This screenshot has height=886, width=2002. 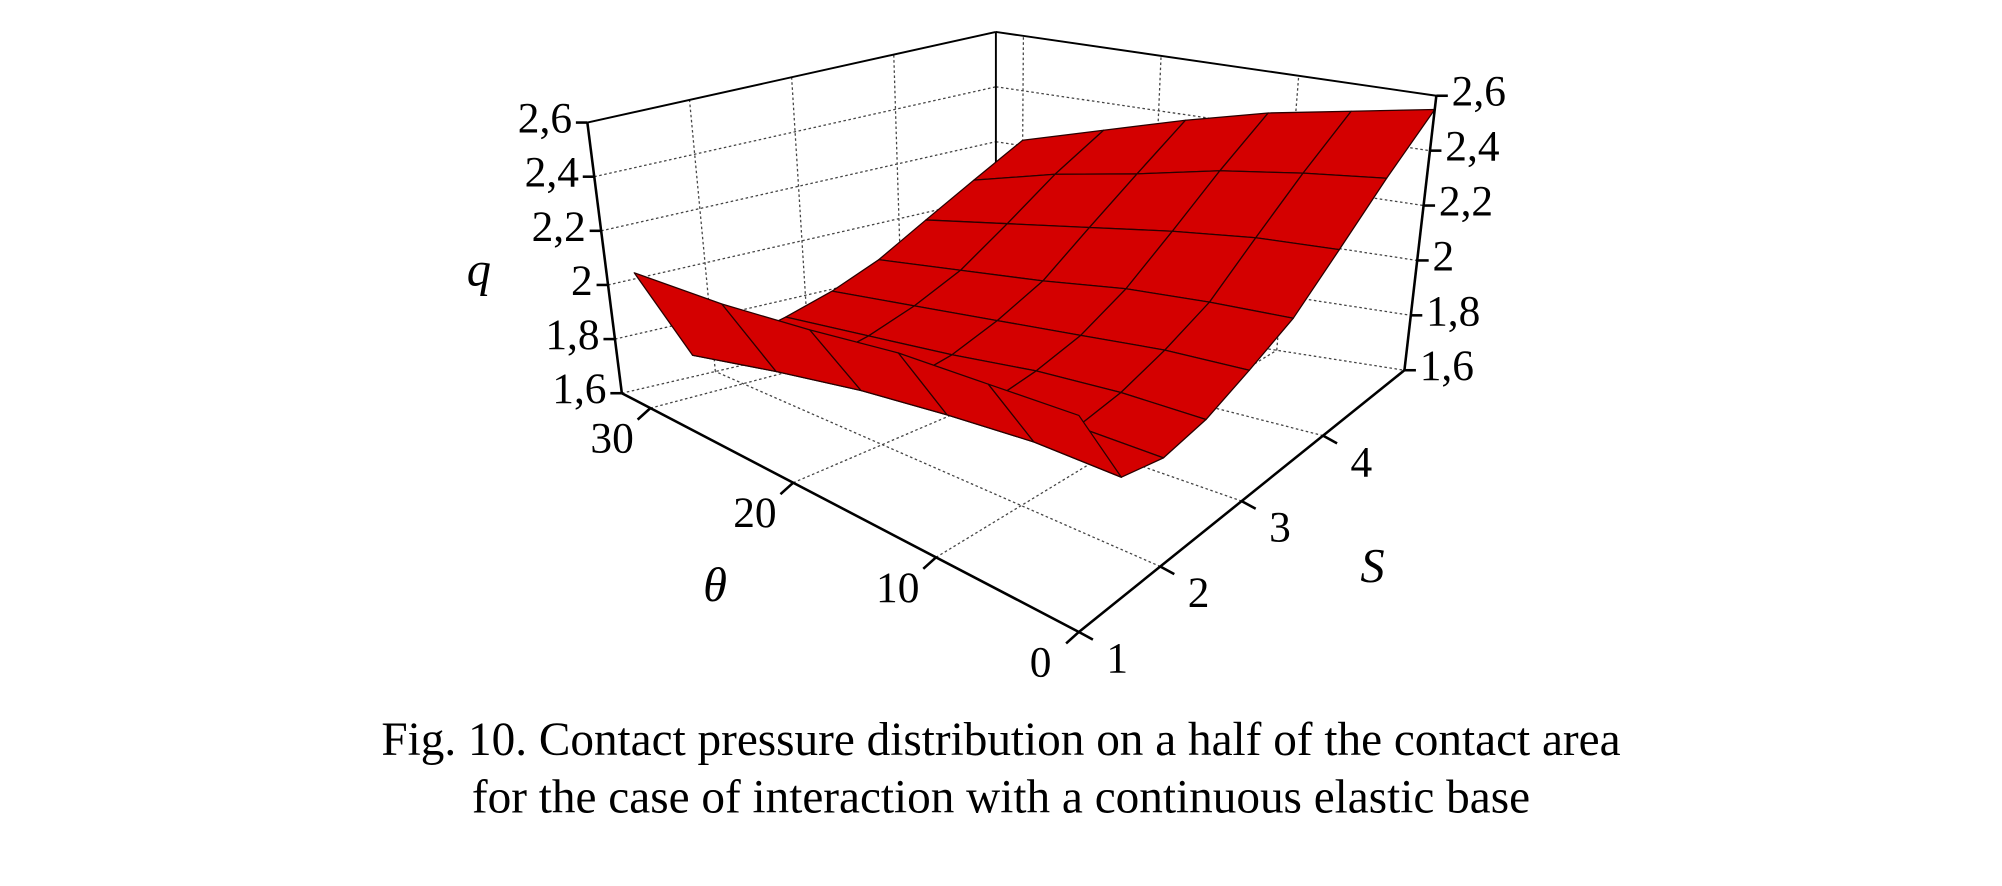 What do you see at coordinates (1372, 566) in the screenshot?
I see `y-axis-label: S` at bounding box center [1372, 566].